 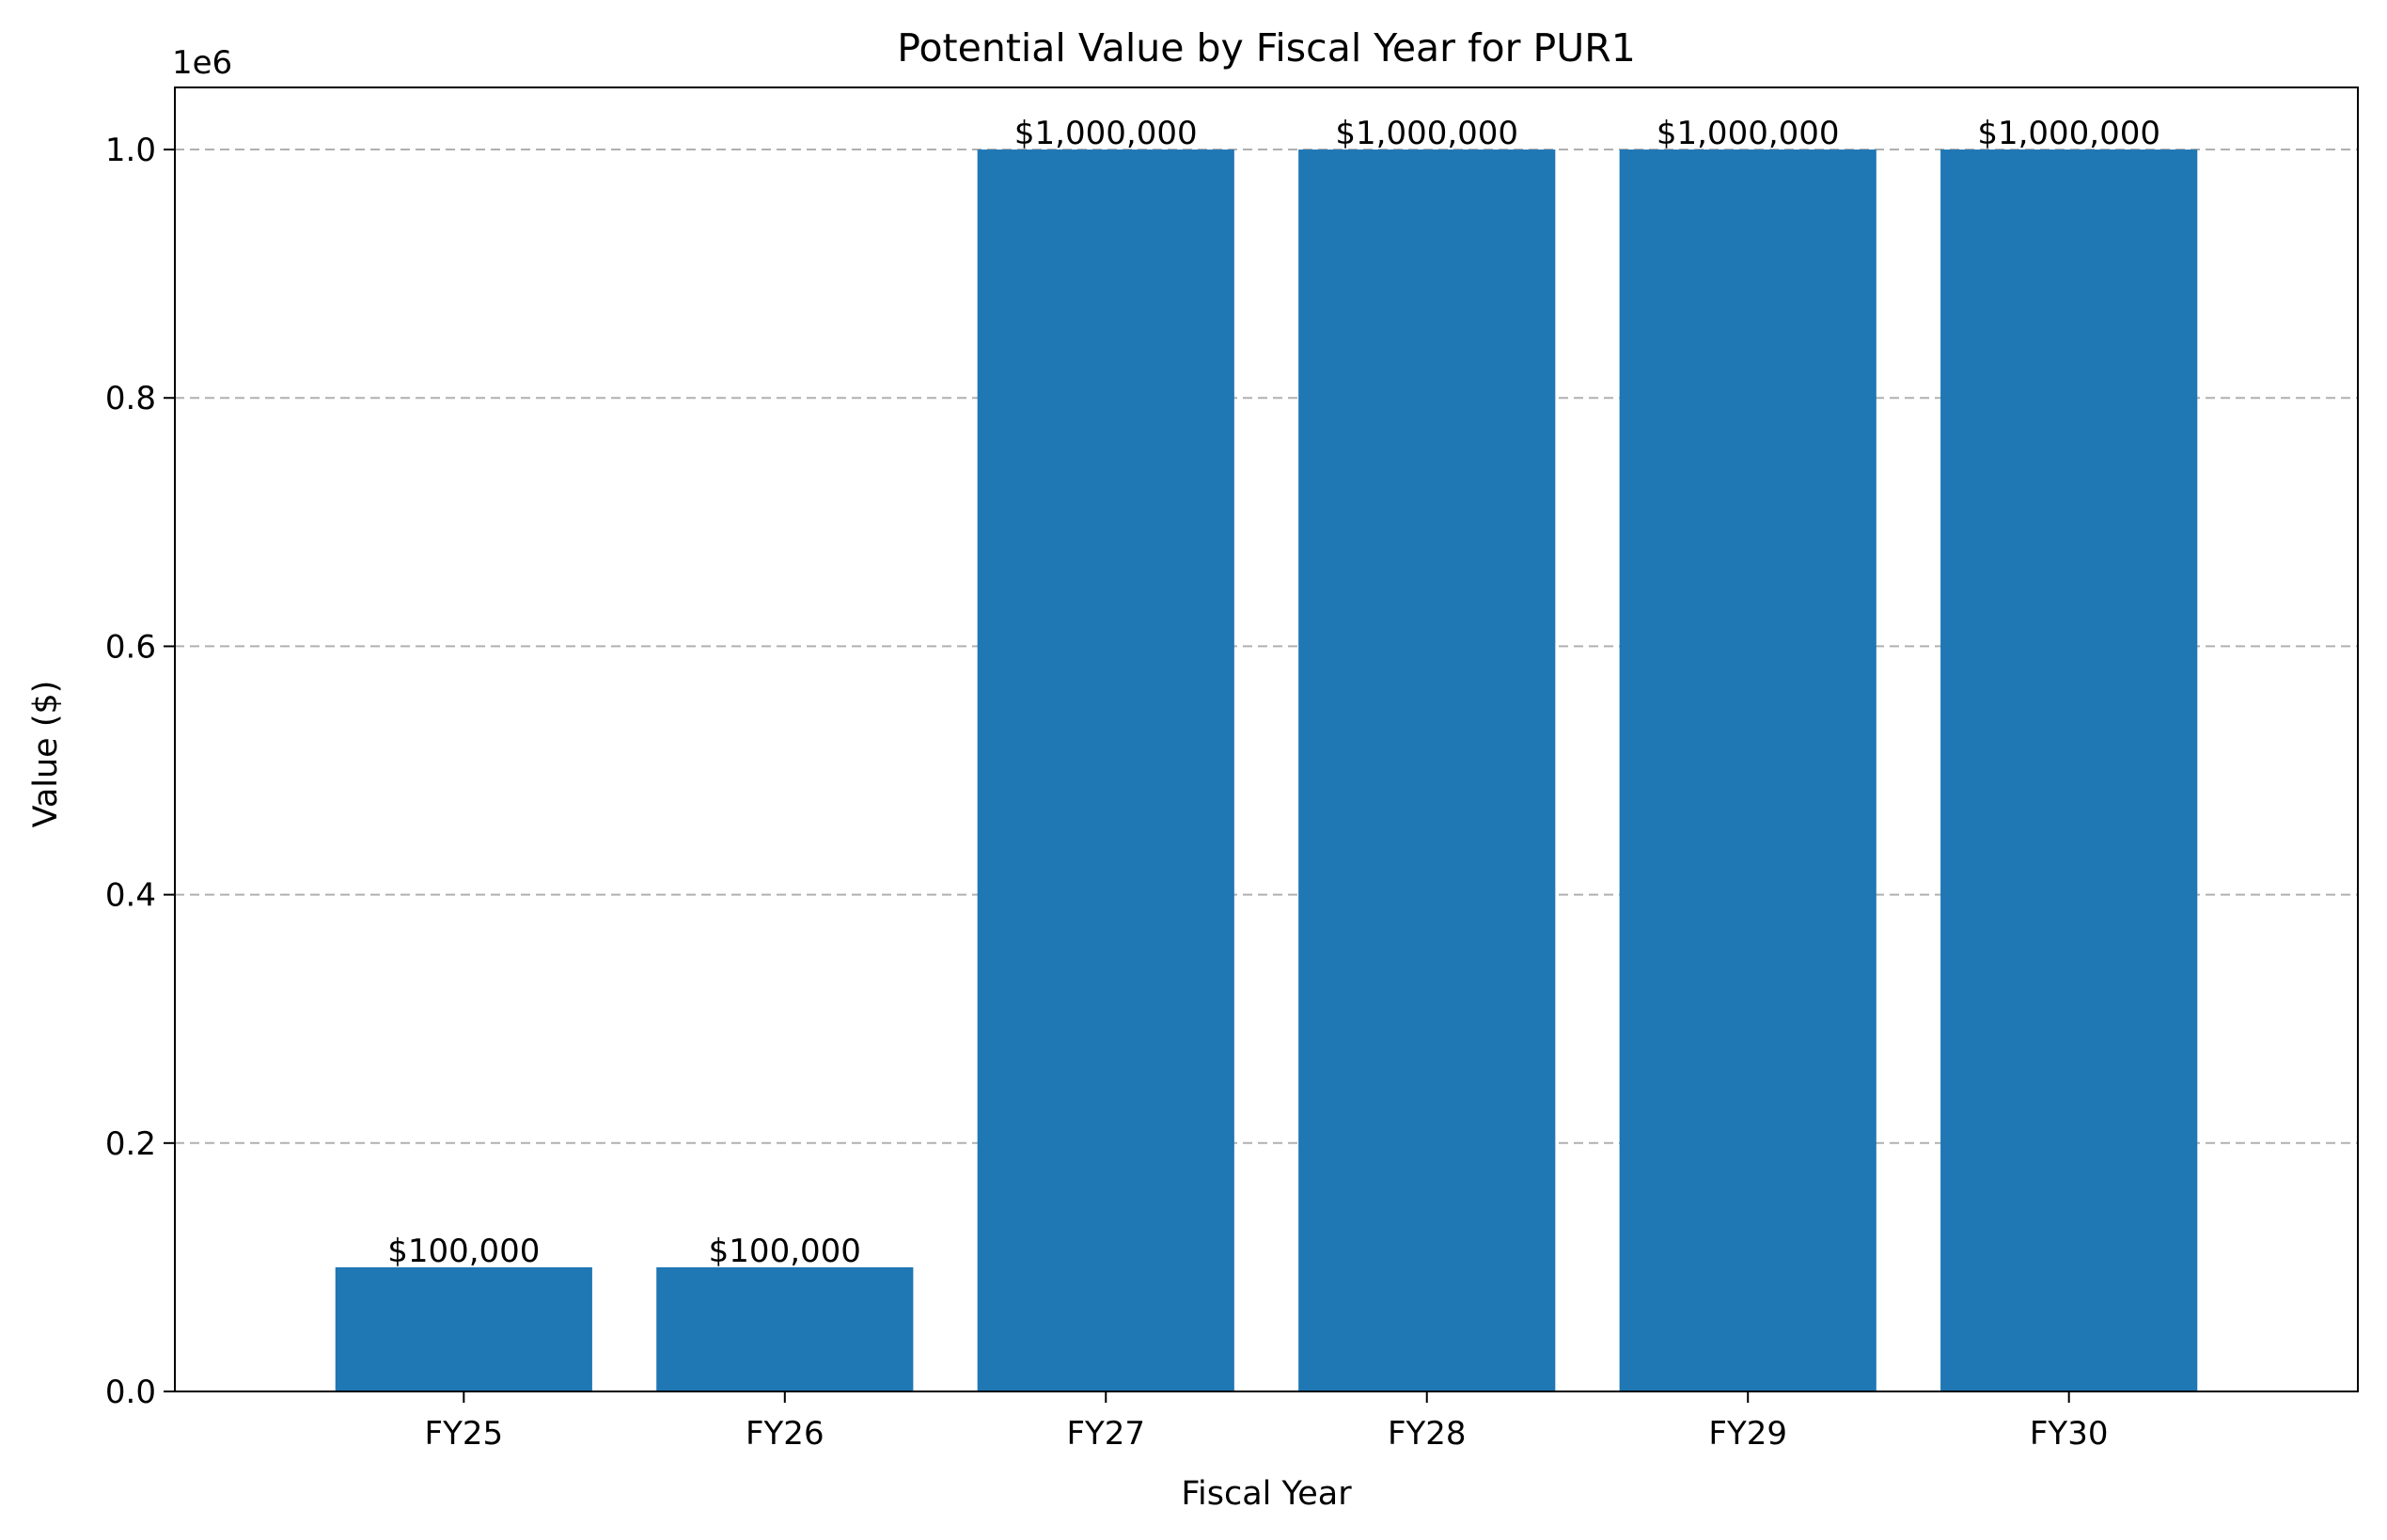 I want to click on y-tick-label: 0.6, so click(x=130, y=647).